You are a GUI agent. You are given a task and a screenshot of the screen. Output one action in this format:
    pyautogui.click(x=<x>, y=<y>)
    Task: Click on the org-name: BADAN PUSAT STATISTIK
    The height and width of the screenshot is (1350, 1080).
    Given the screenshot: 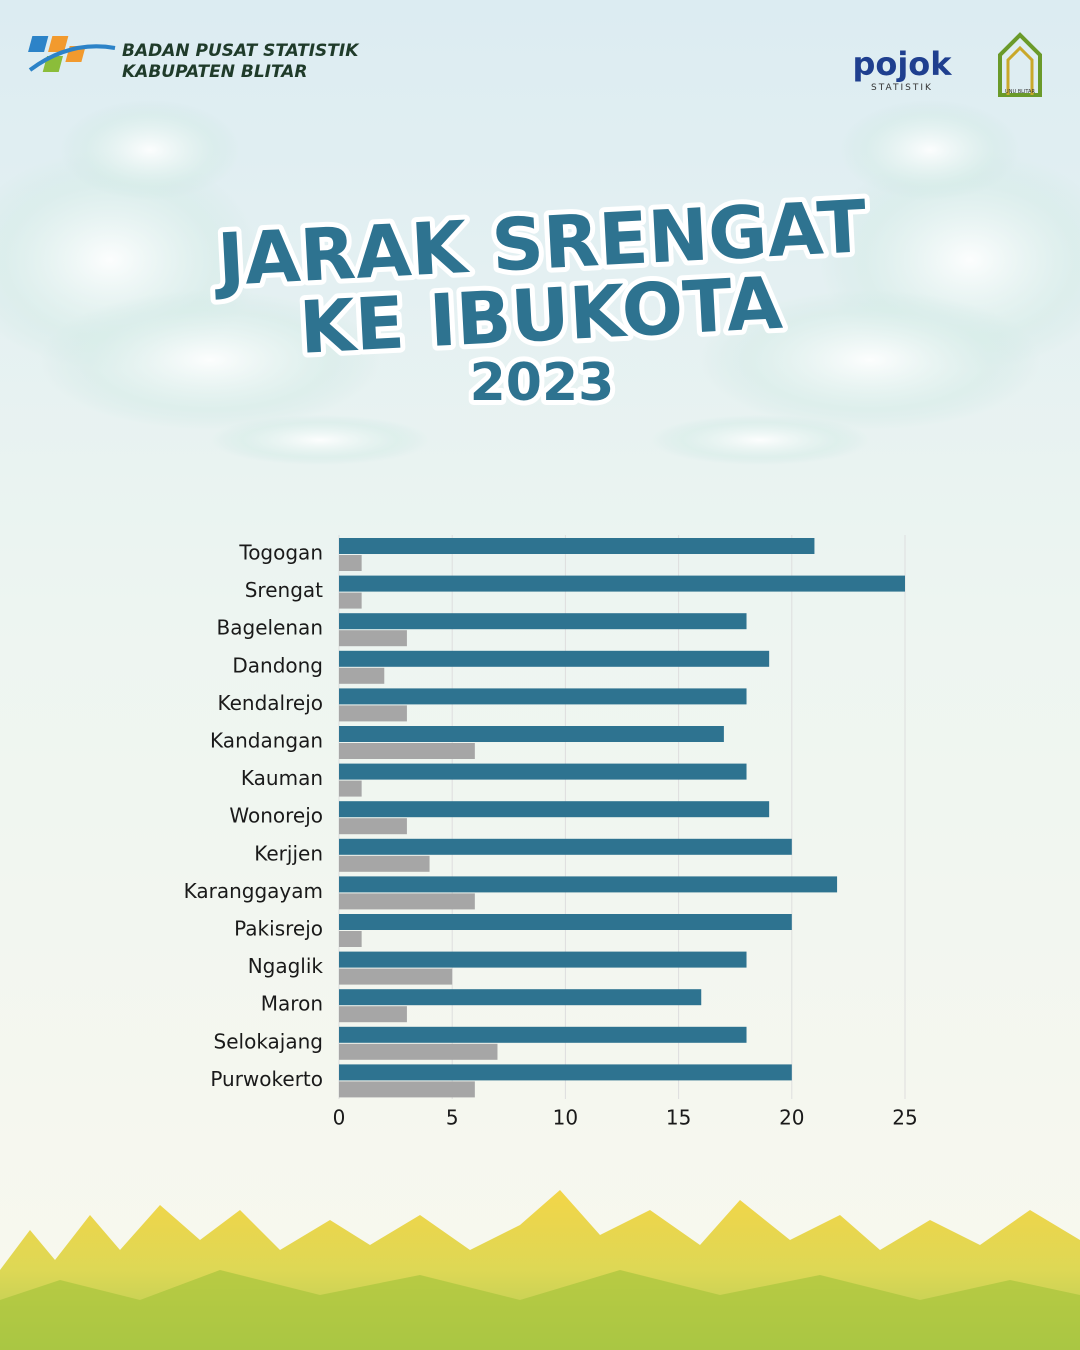 What is the action you would take?
    pyautogui.click(x=241, y=51)
    